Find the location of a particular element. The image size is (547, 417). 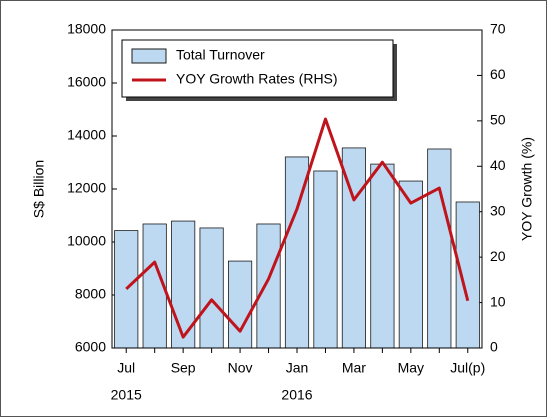

legend-label: Total Turnover is located at coordinates (220, 55).